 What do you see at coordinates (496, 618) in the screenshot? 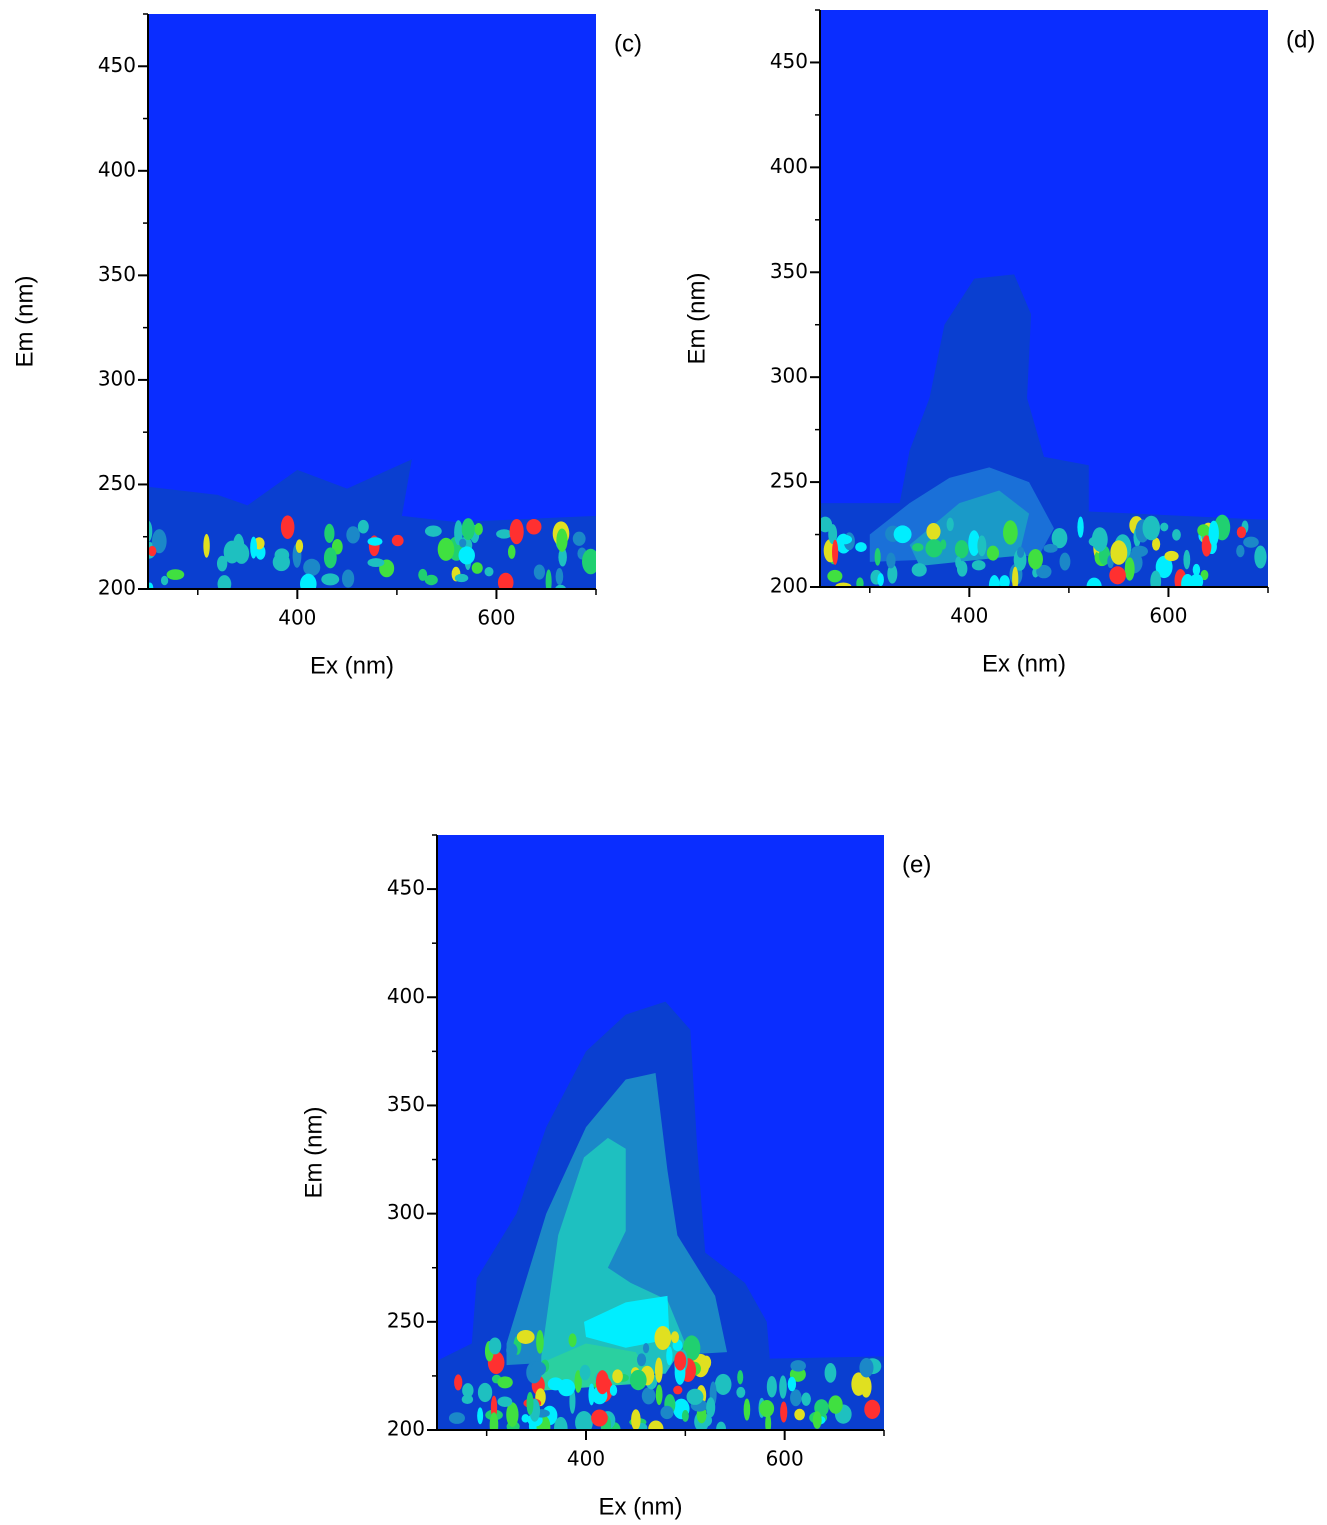
I see `x-tick-label: 600` at bounding box center [496, 618].